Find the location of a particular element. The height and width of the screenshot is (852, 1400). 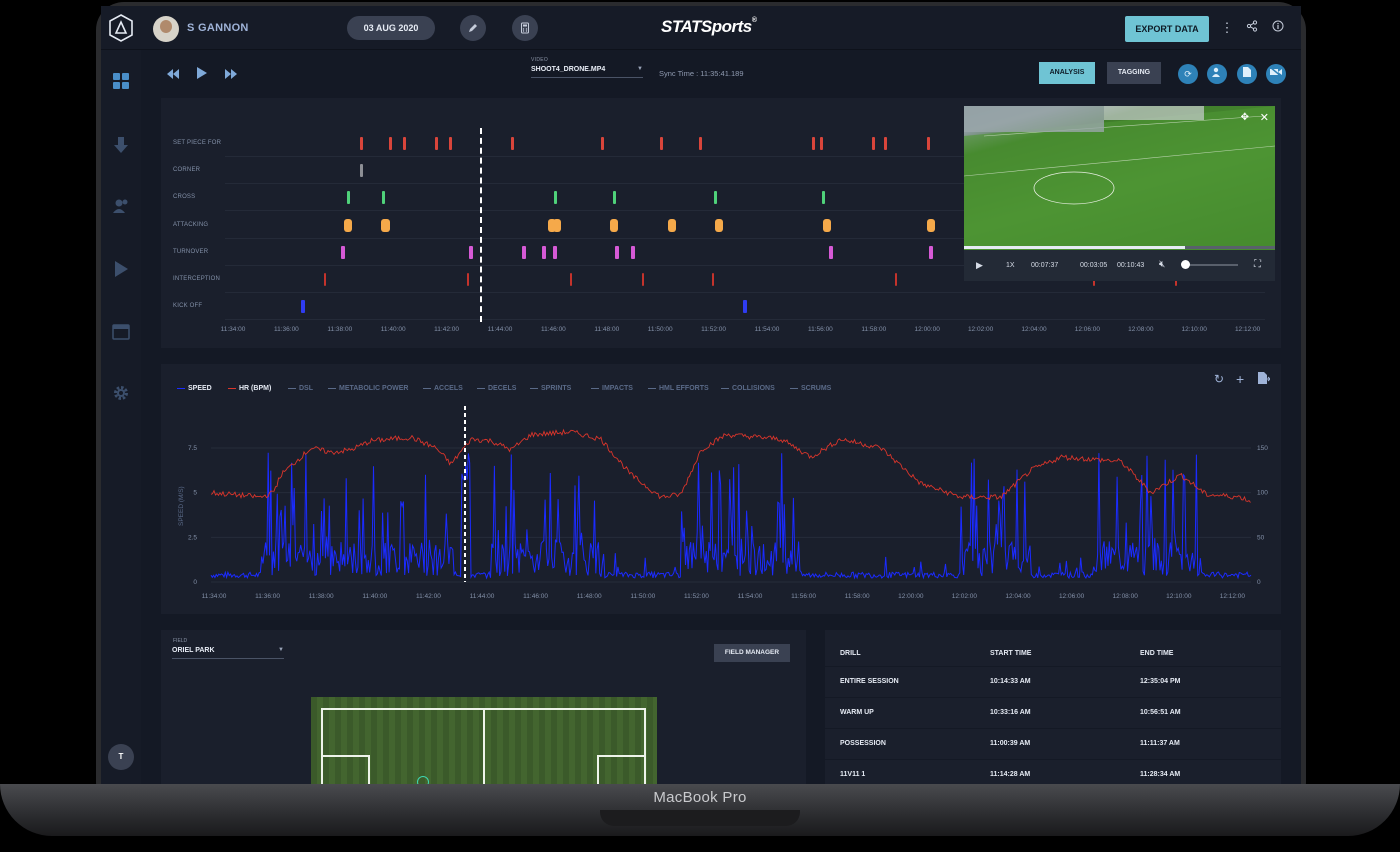

legend-item: HR (BPM) is located at coordinates (249, 388).